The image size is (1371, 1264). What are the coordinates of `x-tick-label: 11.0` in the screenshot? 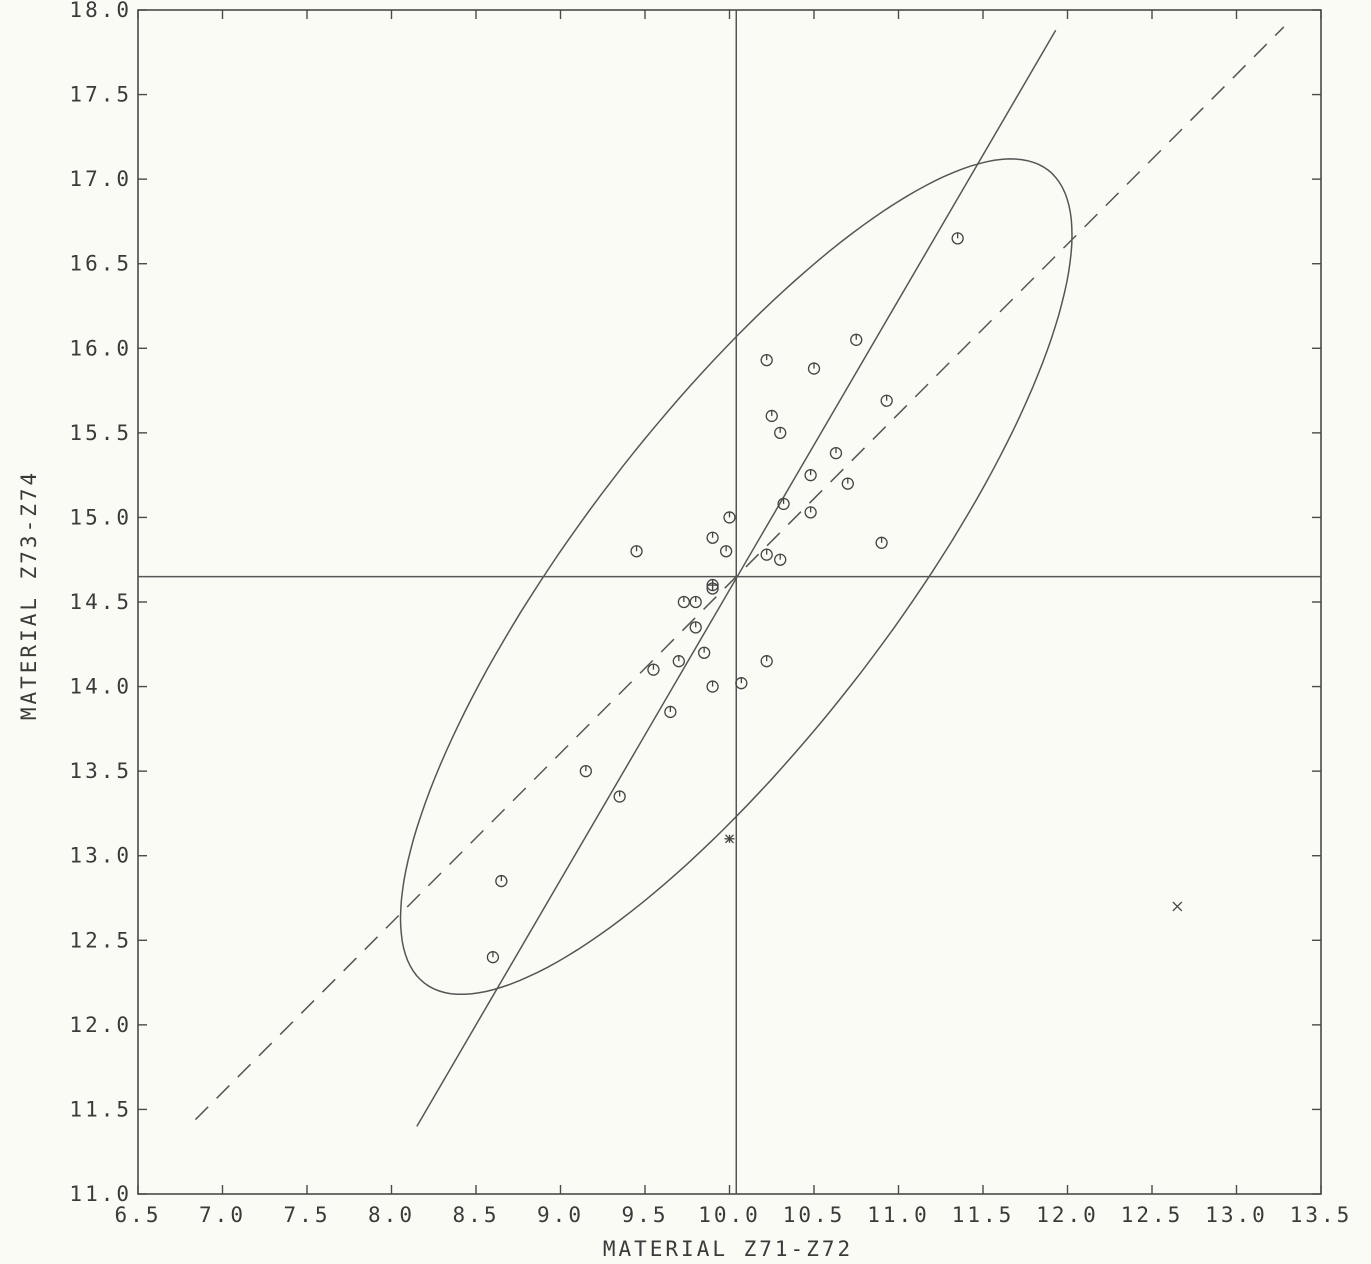 It's located at (898, 1215).